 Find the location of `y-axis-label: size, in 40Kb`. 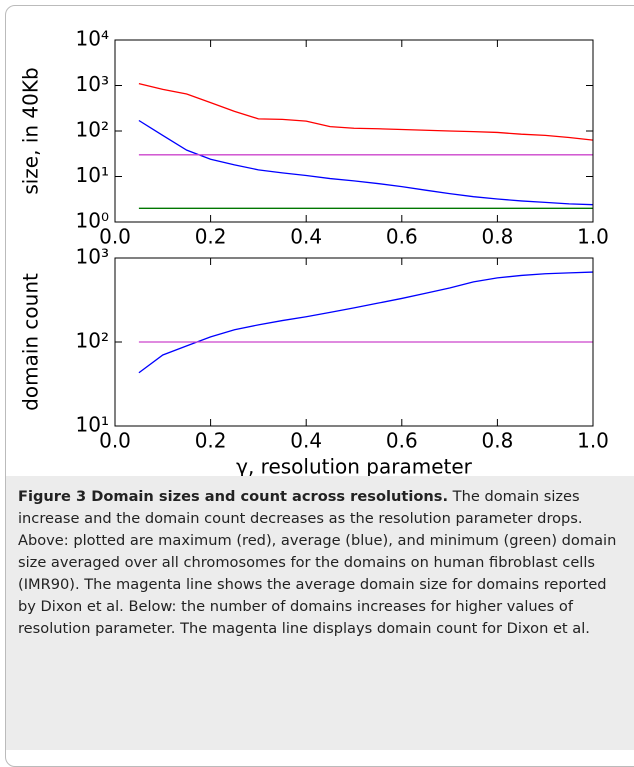

y-axis-label: size, in 40Kb is located at coordinates (31, 130).